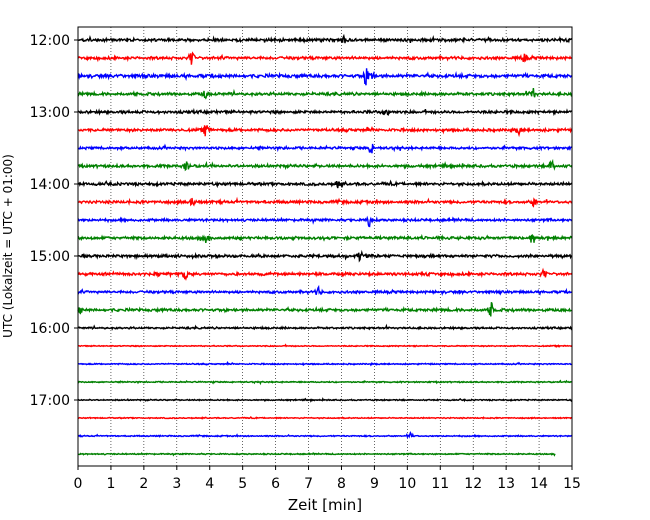 This screenshot has height=520, width=650. I want to click on x-tick-label: 4, so click(209, 484).